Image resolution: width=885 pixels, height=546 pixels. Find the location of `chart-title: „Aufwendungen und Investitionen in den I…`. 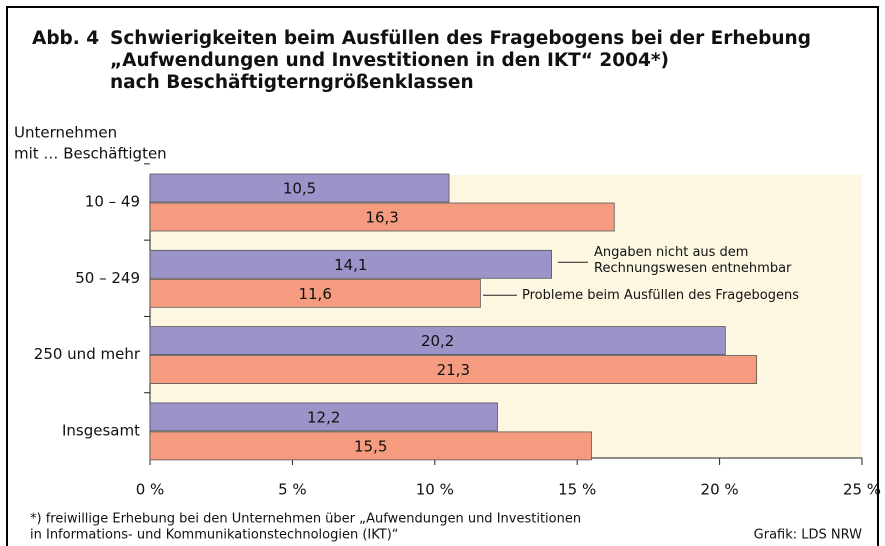

chart-title: „Aufwendungen und Investitionen in den I… is located at coordinates (389, 60).